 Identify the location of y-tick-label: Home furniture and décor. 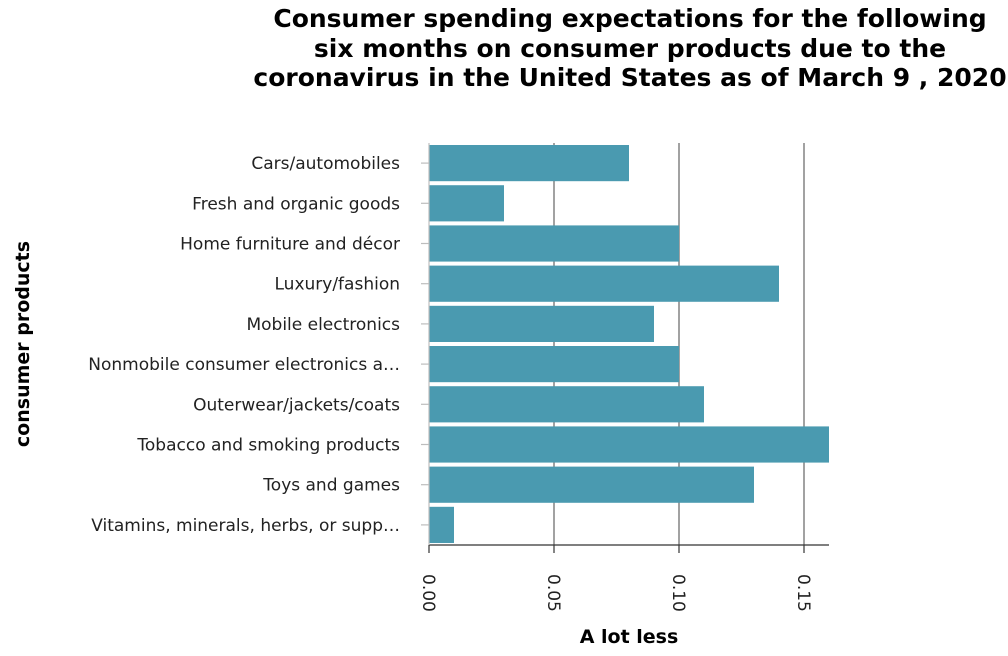
(290, 245).